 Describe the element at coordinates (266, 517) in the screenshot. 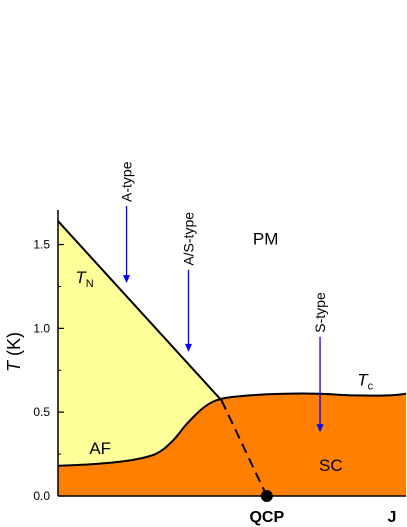

I see `qcp-label: QCP` at that location.